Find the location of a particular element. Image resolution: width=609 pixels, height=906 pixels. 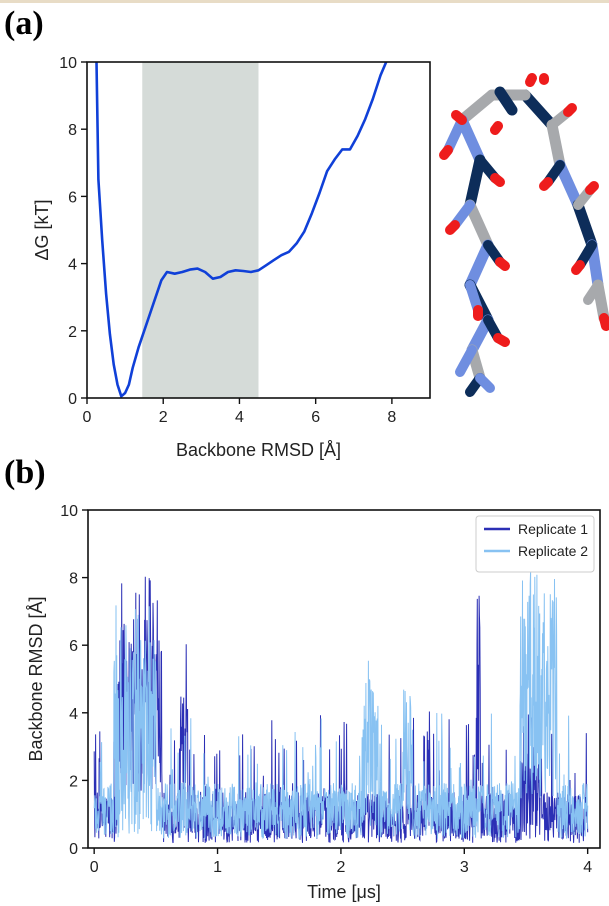

shaded-region-rect is located at coordinates (200, 230).